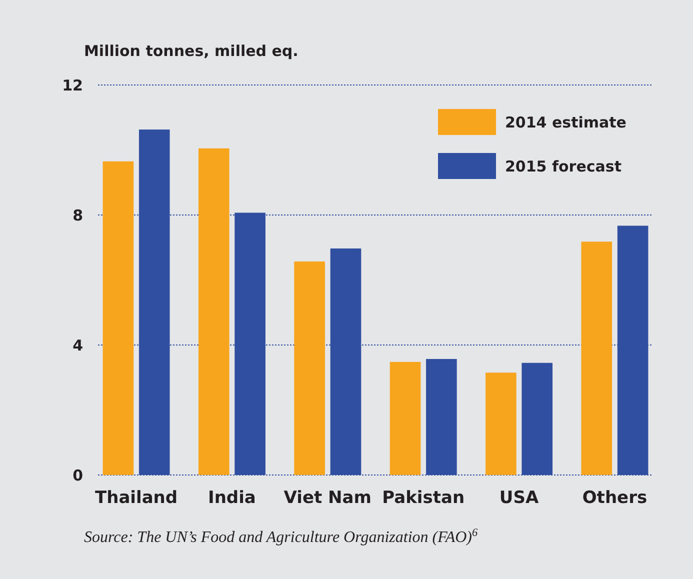 This screenshot has width=693, height=579. What do you see at coordinates (565, 122) in the screenshot?
I see `legend-label: 2014 estimate` at bounding box center [565, 122].